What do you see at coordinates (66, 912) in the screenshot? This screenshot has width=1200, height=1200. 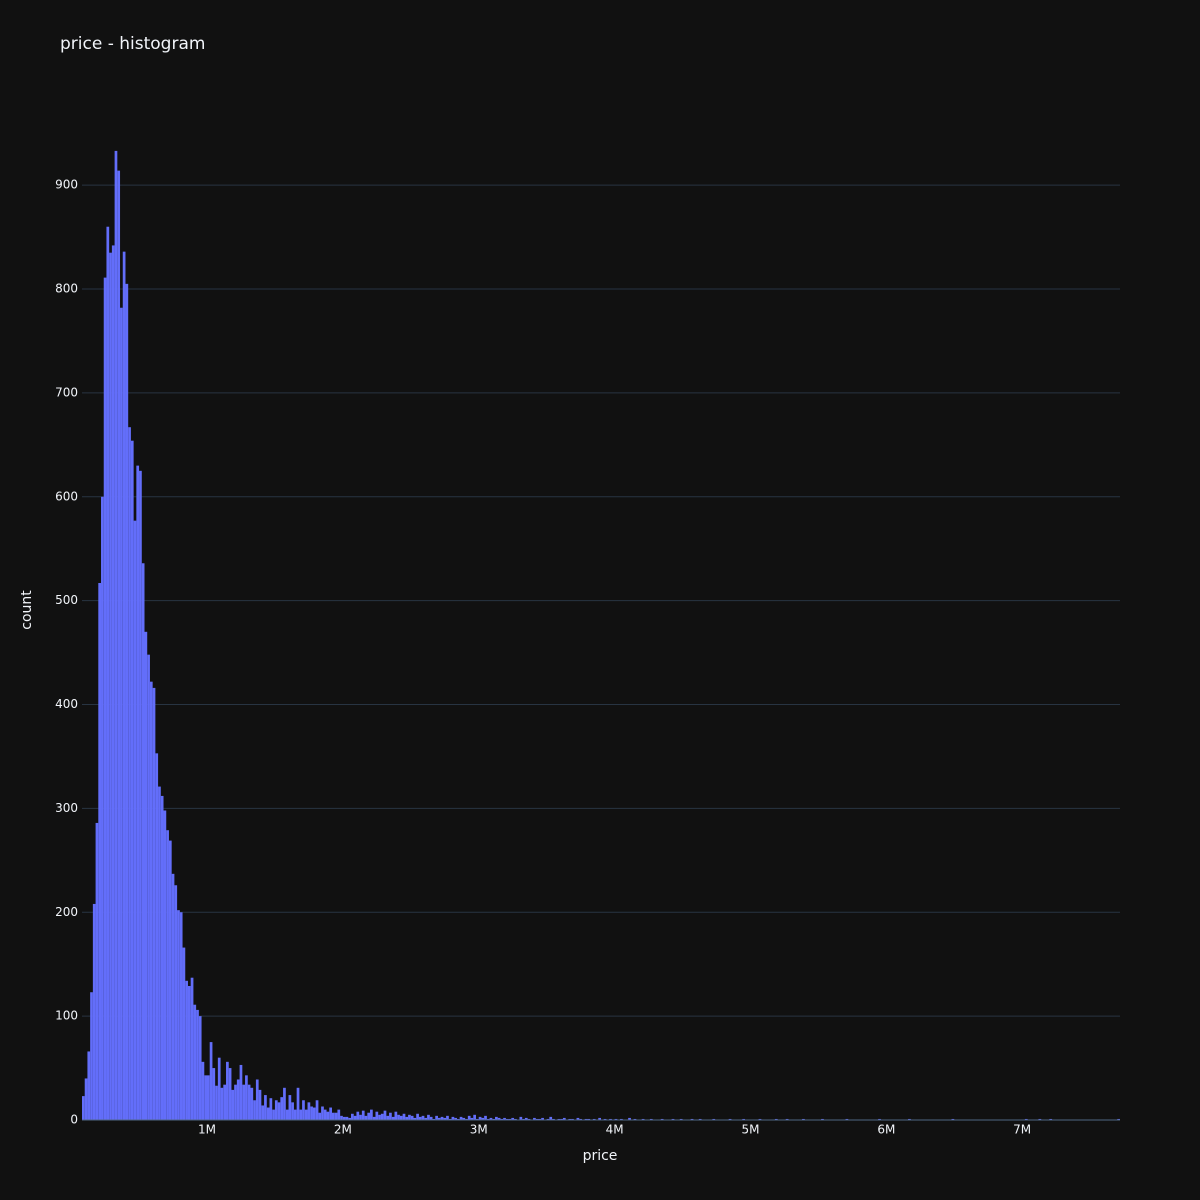 I see `y-tick-label: 200` at bounding box center [66, 912].